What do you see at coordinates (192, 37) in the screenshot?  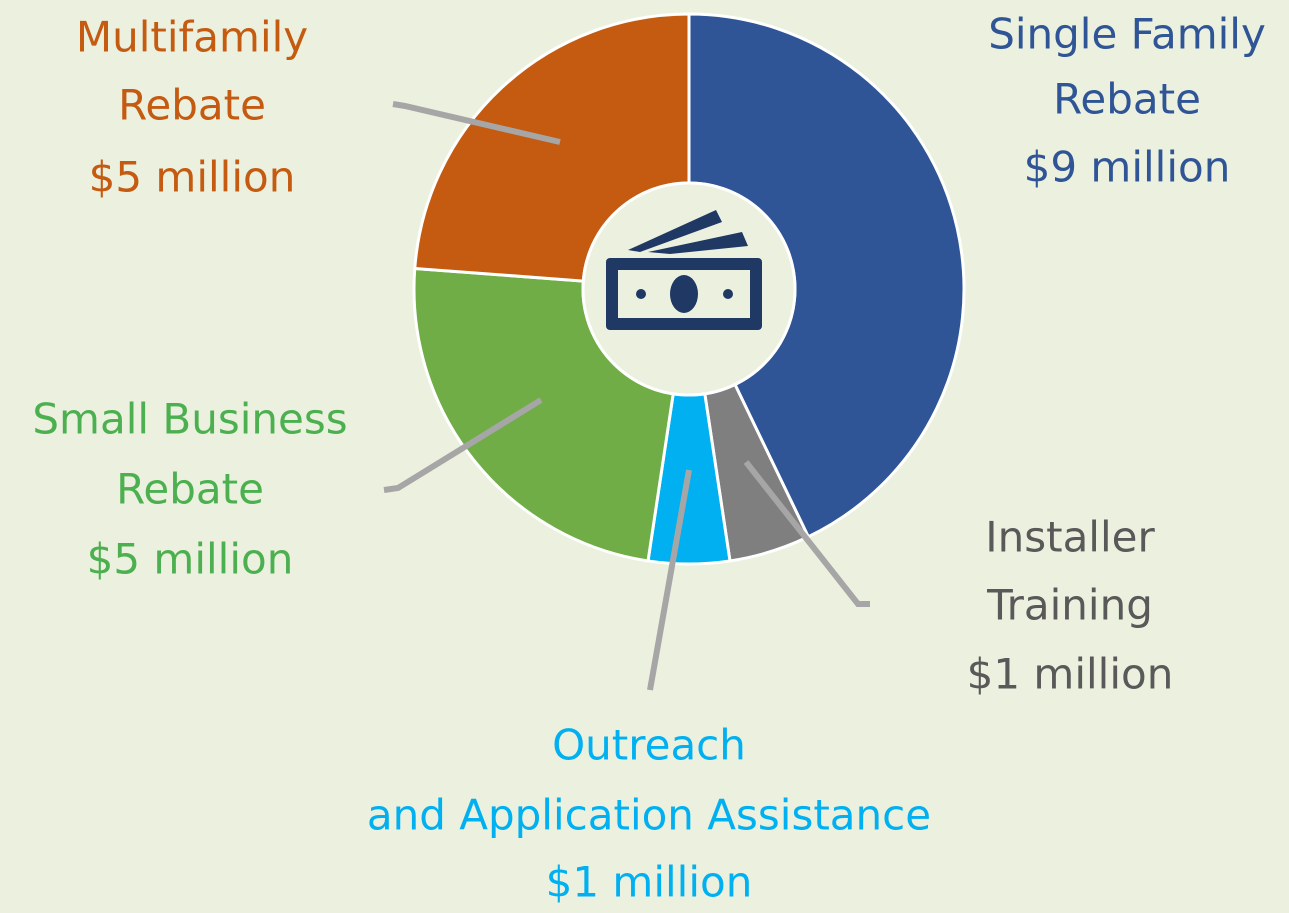 I see `category-label: Multifamily` at bounding box center [192, 37].